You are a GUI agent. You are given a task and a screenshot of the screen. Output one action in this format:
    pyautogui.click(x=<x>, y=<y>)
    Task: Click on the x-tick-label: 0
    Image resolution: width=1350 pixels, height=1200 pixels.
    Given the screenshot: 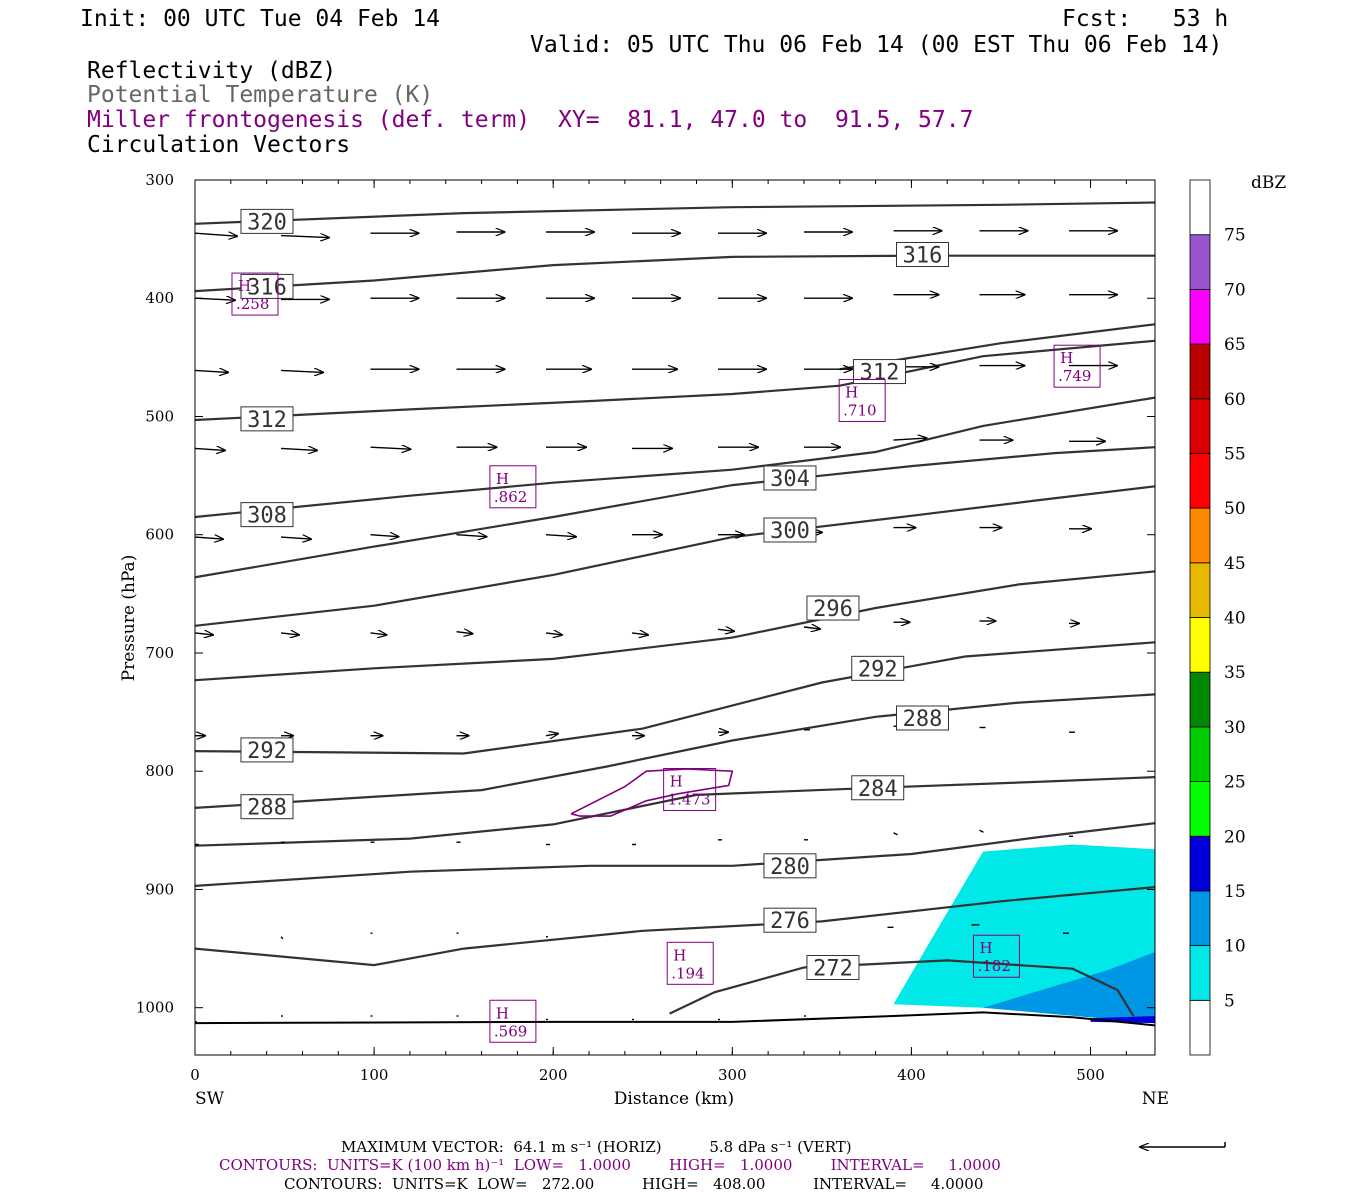 What is the action you would take?
    pyautogui.click(x=195, y=1075)
    